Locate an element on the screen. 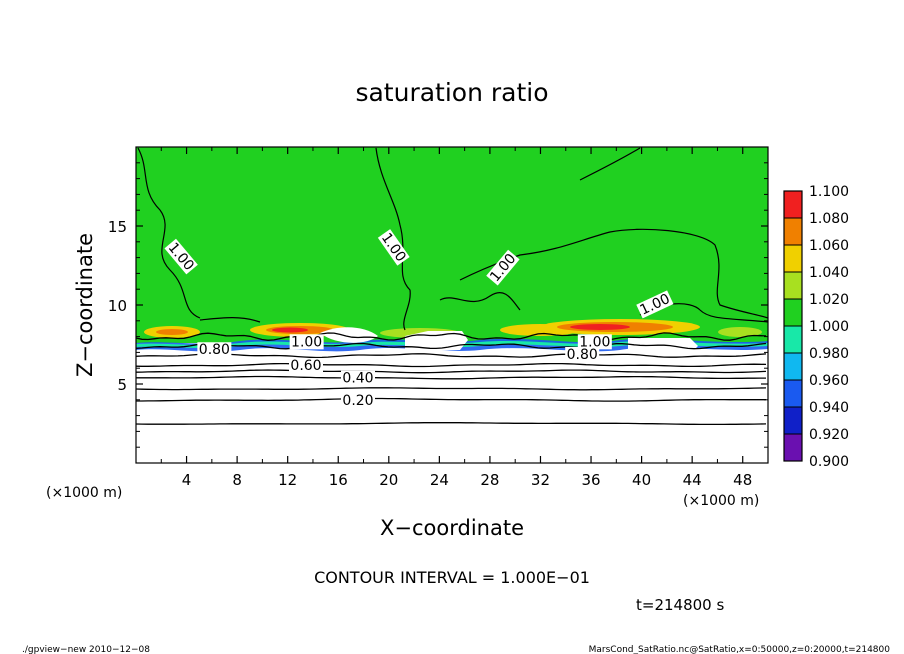 The width and height of the screenshot is (904, 654). chart-title: saturation ratio is located at coordinates (451, 92).